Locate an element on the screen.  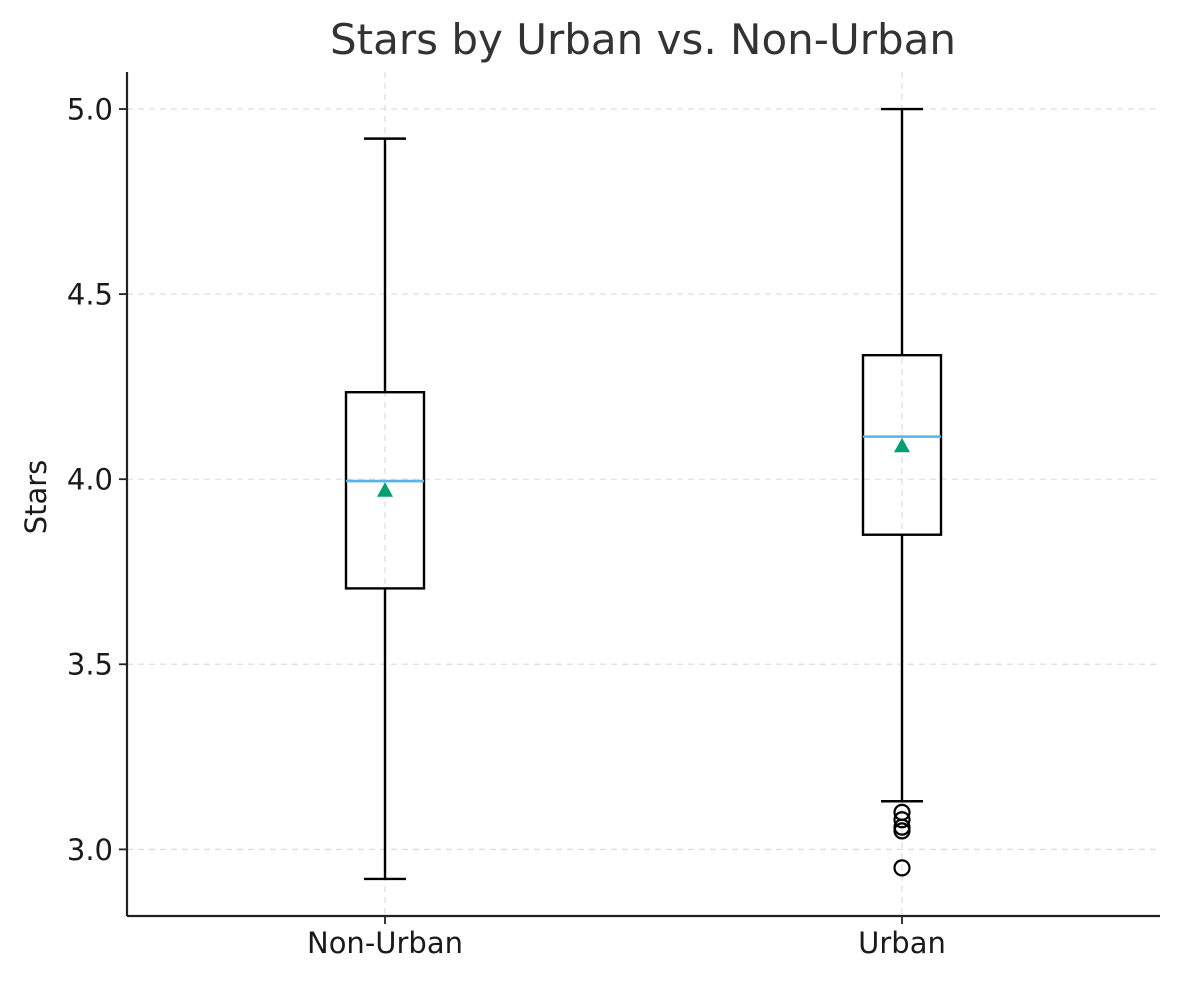
y-tick-label: 4.5 is located at coordinates (90, 295).